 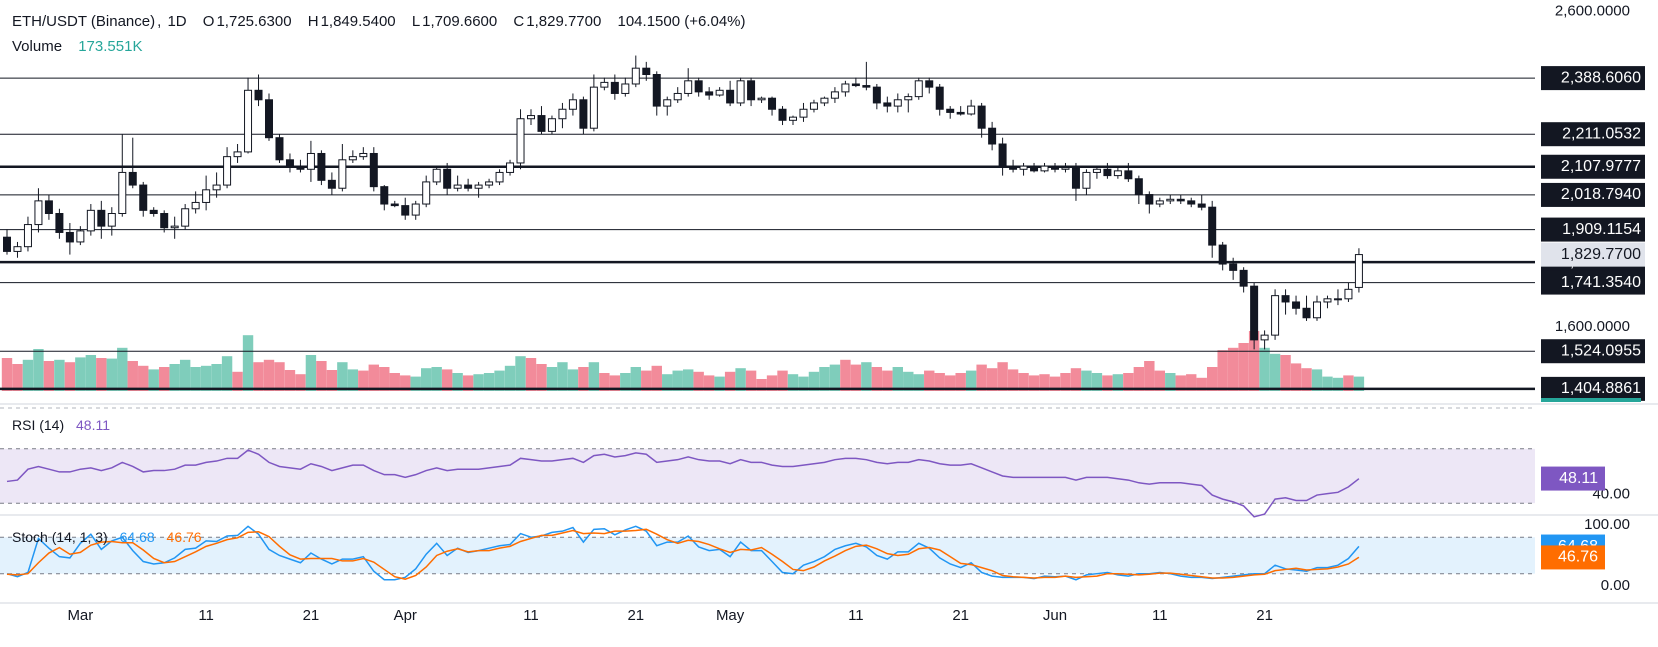 I want to click on time-axis-tick: 11, so click(x=531, y=615).